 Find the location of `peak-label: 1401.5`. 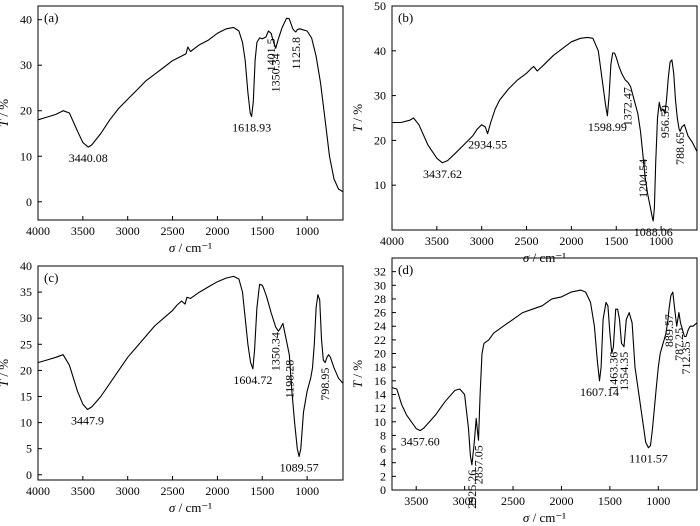

peak-label: 1401.5 is located at coordinates (271, 54).